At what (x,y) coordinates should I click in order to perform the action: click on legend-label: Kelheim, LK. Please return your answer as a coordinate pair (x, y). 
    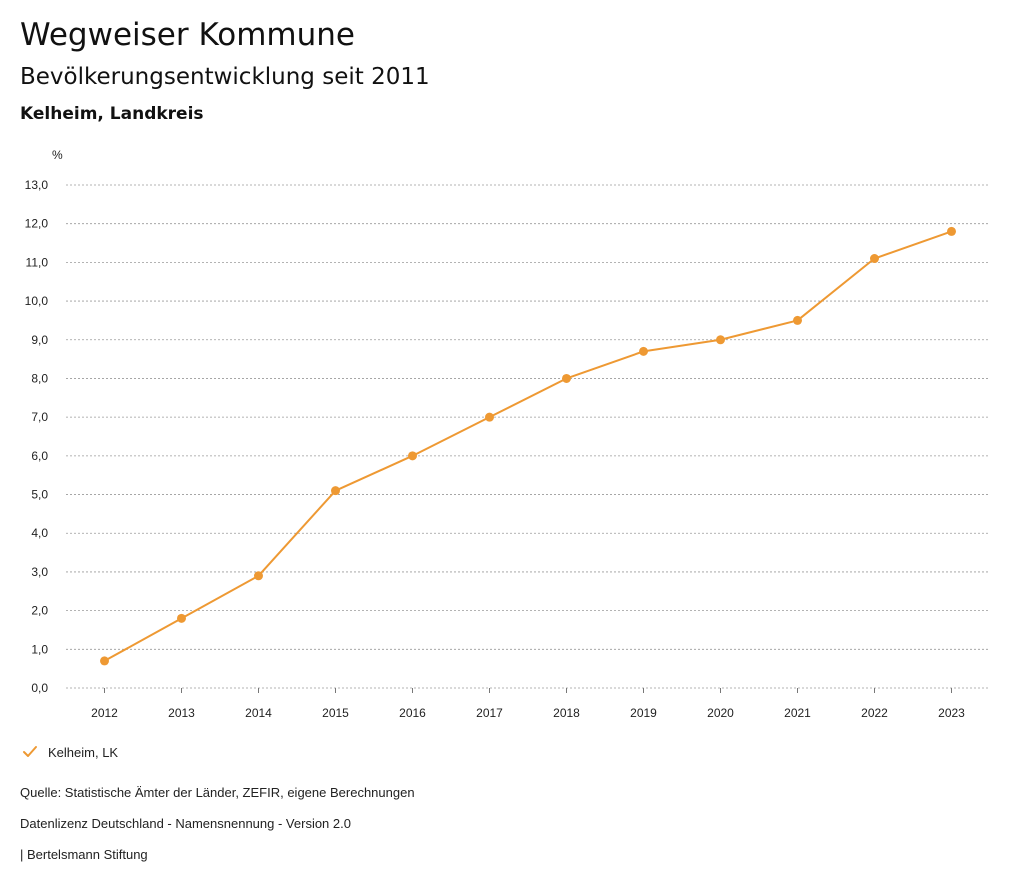
    Looking at the image, I should click on (83, 752).